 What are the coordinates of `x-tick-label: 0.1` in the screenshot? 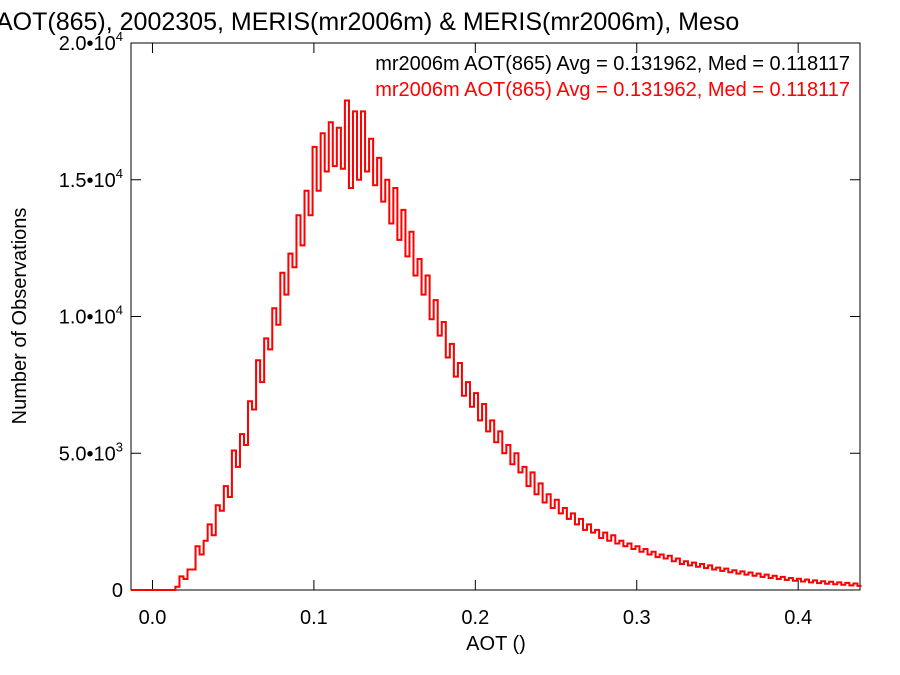 It's located at (314, 618).